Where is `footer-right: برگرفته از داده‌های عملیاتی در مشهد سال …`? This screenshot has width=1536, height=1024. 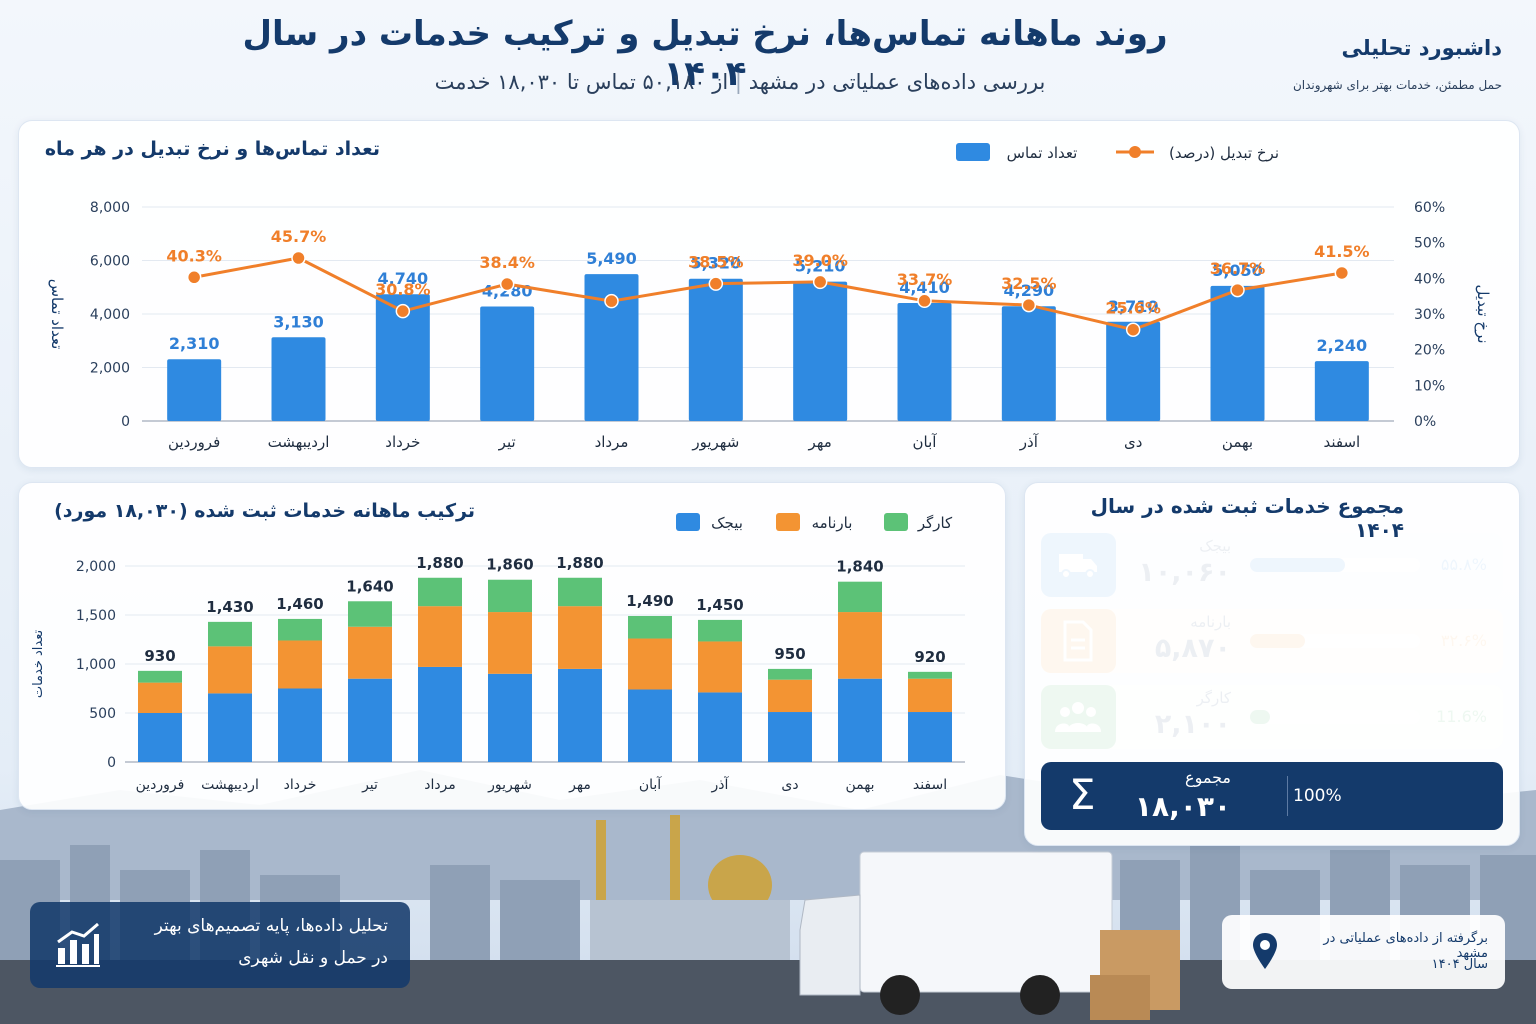
footer-right: برگرفته از داده‌های عملیاتی در مشهد سال … is located at coordinates (1363, 952).